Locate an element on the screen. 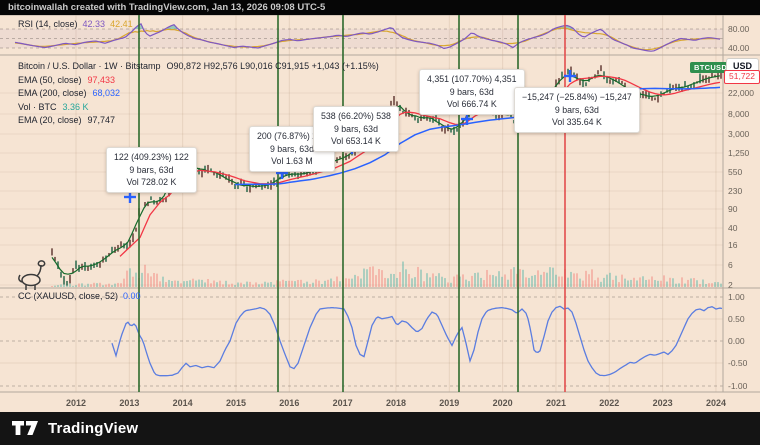  axis-label: 230 is located at coordinates (735, 191).